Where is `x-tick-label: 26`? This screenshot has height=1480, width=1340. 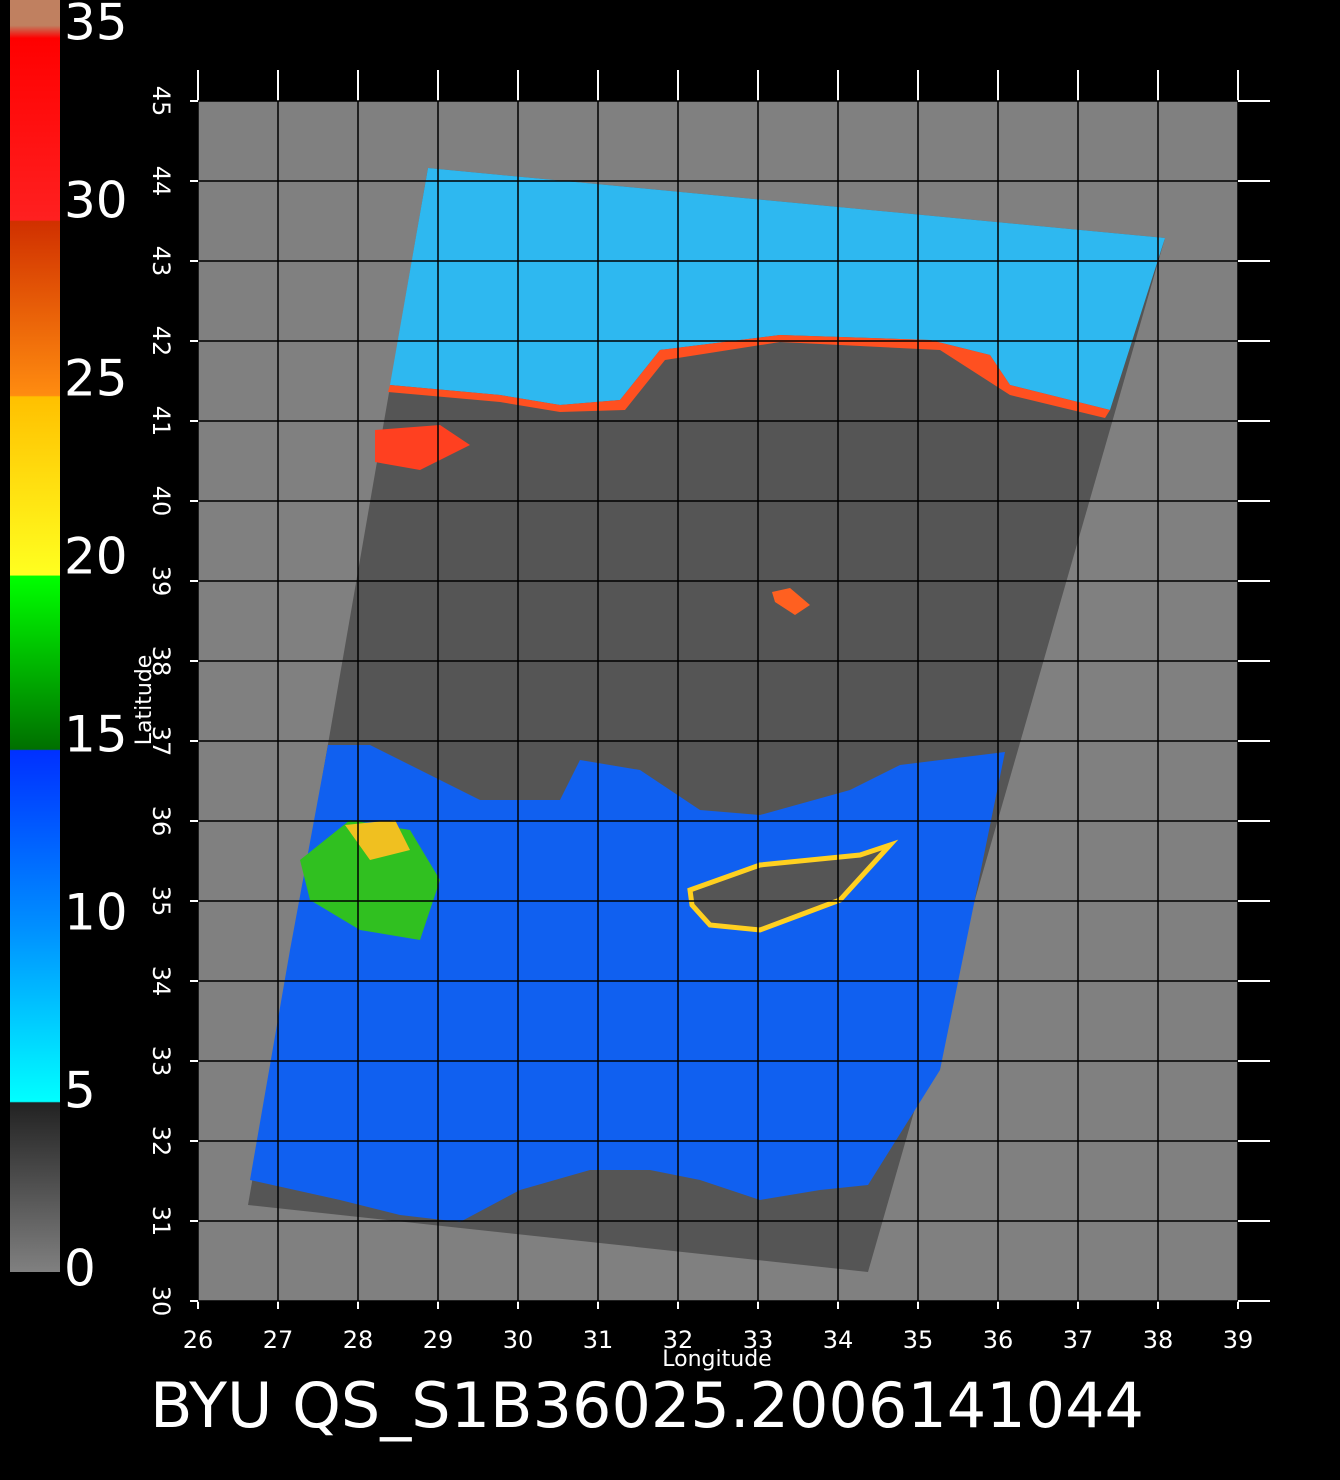
x-tick-label: 26 is located at coordinates (198, 1340).